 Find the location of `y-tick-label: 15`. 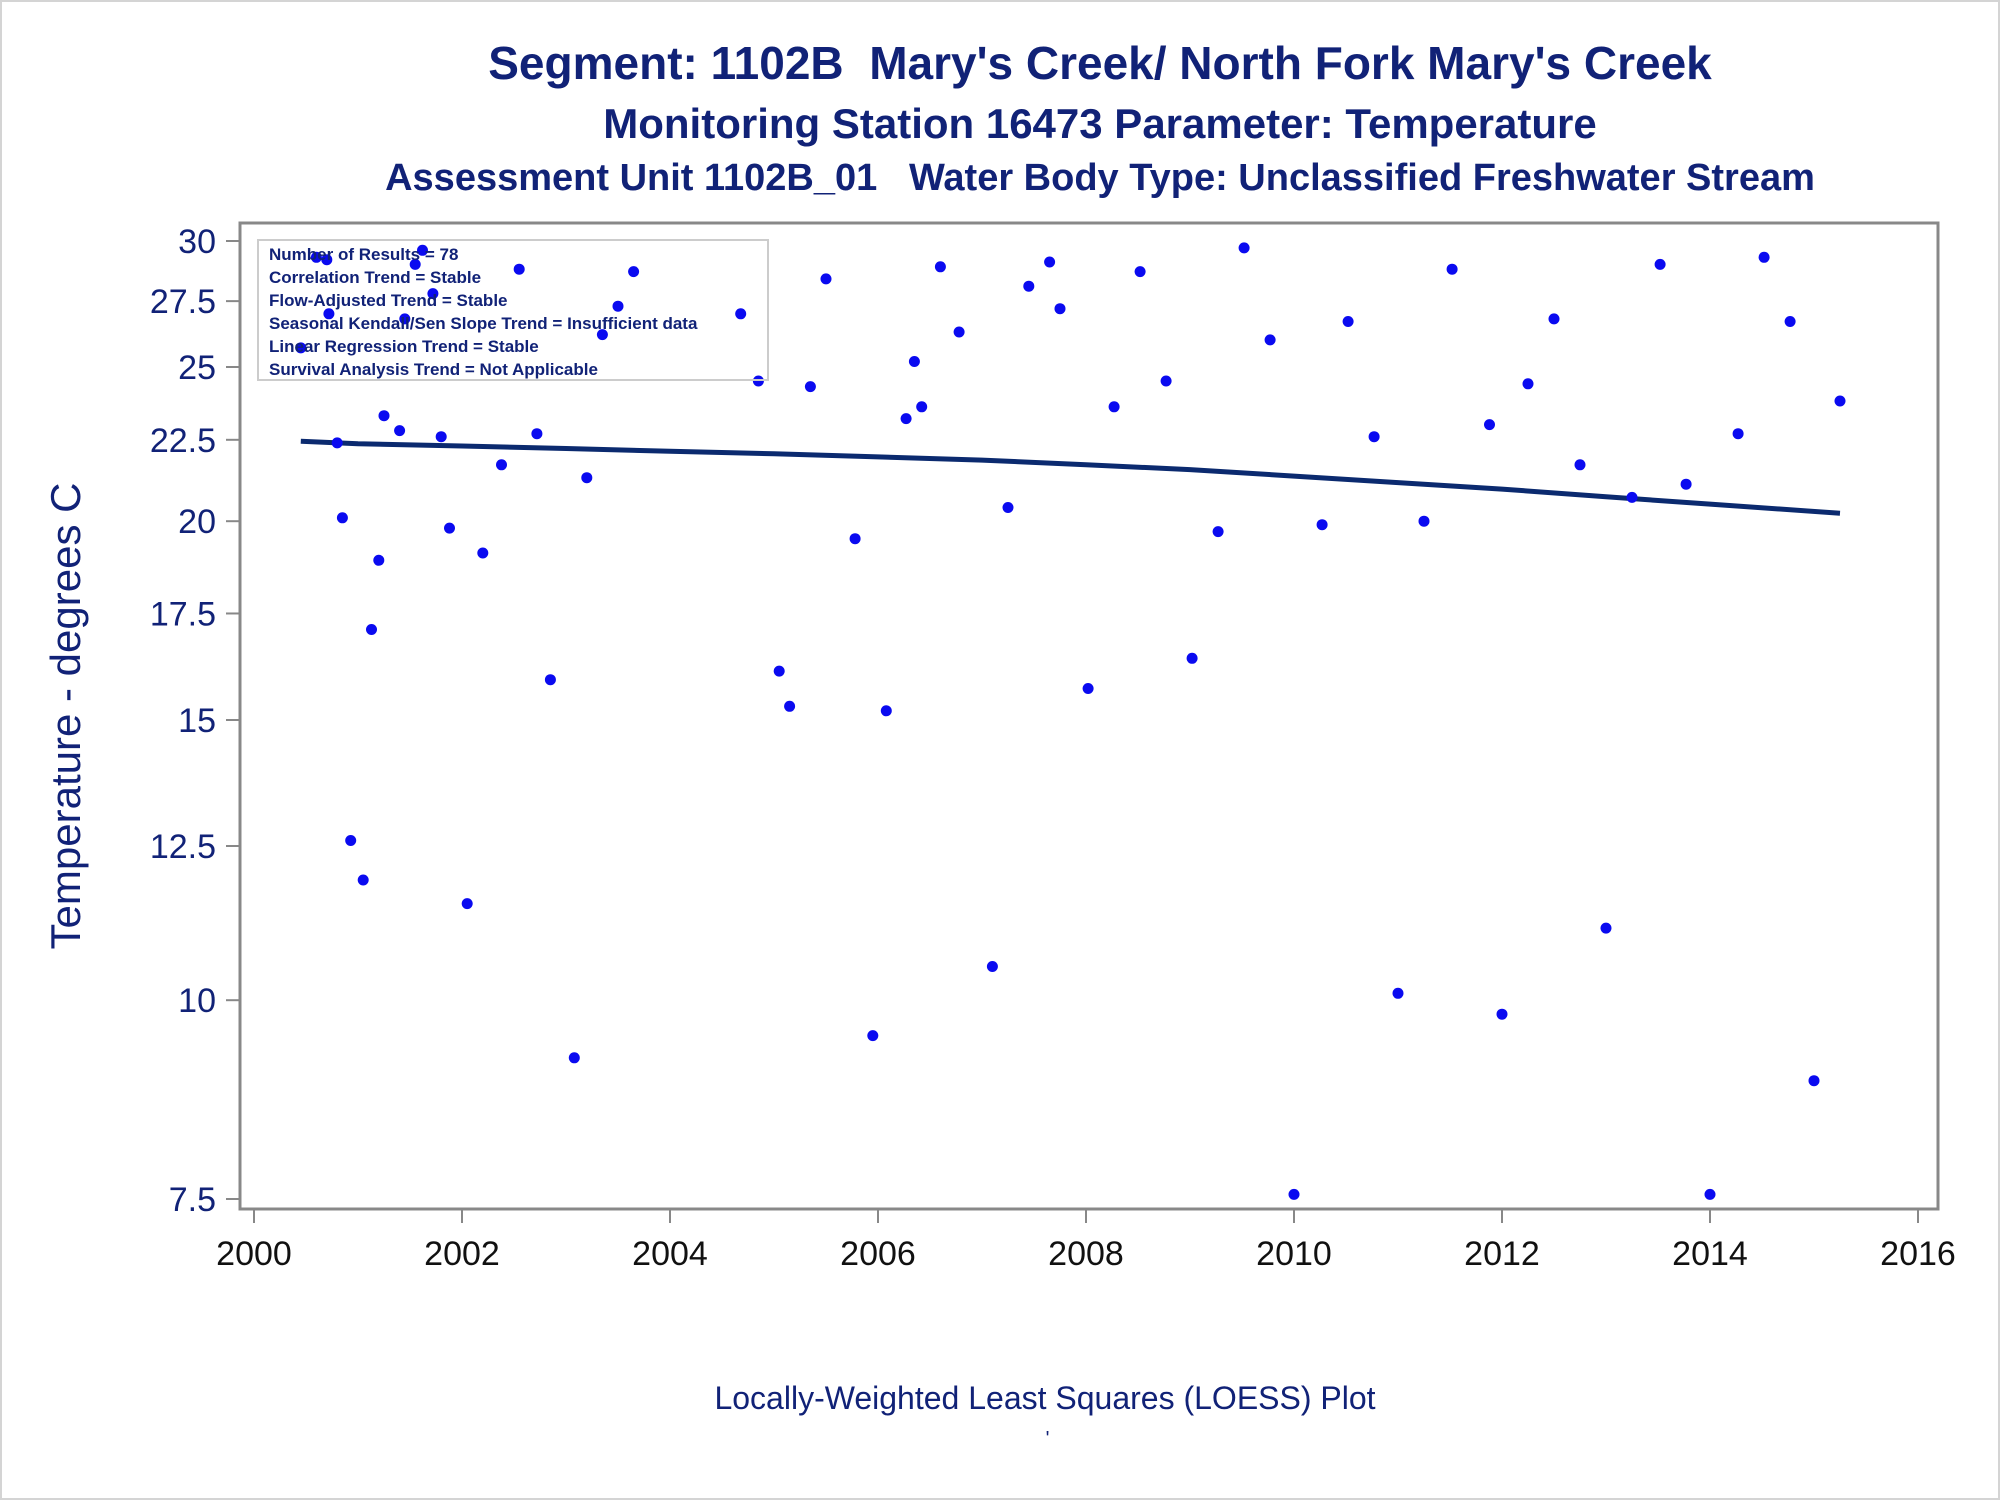

y-tick-label: 15 is located at coordinates (197, 721).